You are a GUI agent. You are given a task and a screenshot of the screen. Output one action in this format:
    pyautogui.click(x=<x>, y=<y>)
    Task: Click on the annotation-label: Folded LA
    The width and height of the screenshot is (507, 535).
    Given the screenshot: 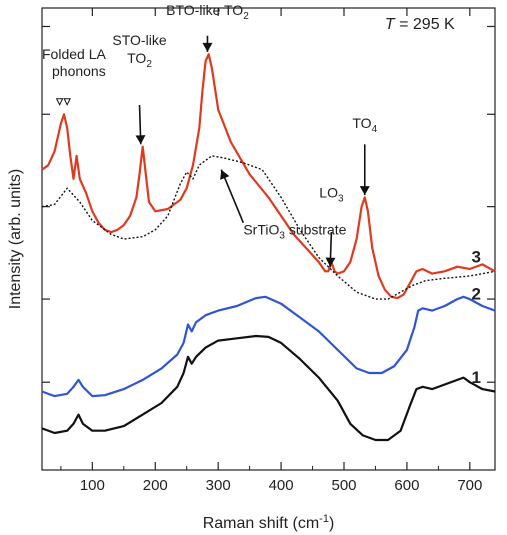 What is the action you would take?
    pyautogui.click(x=74, y=54)
    